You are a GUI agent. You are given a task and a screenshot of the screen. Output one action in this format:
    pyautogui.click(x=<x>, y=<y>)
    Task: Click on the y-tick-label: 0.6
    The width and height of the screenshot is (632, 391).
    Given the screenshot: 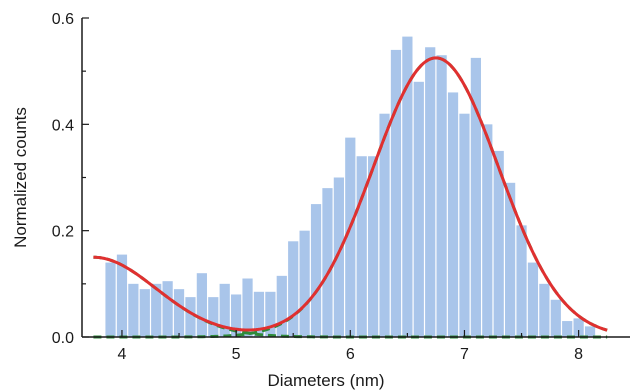 What is the action you would take?
    pyautogui.click(x=63, y=19)
    